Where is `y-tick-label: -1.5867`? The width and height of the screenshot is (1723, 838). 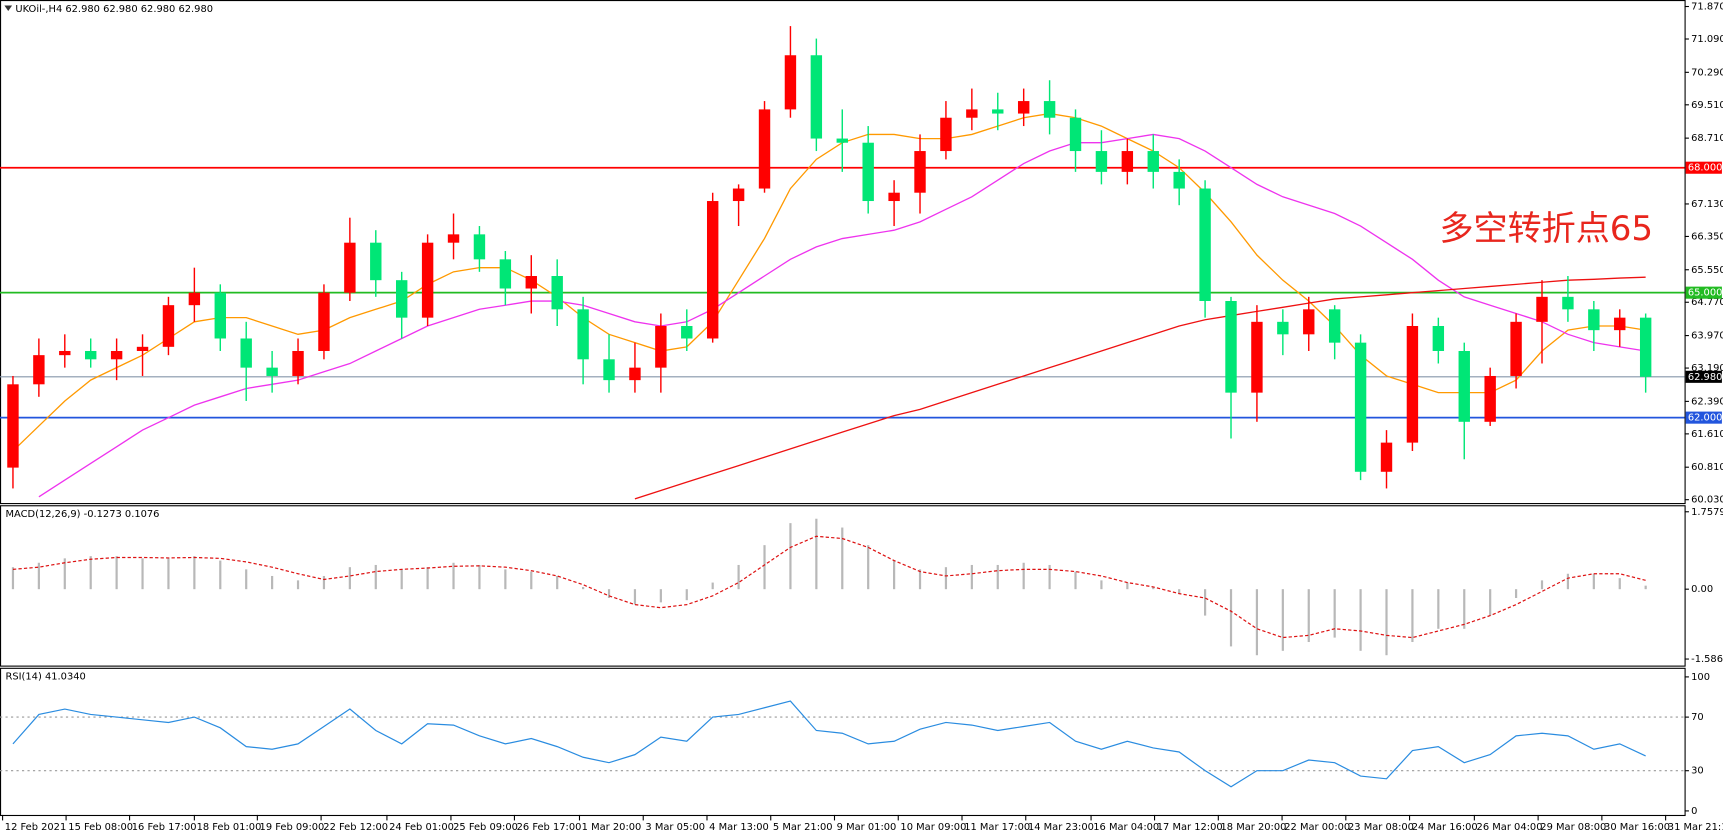
y-tick-label: -1.5867 is located at coordinates (1707, 659).